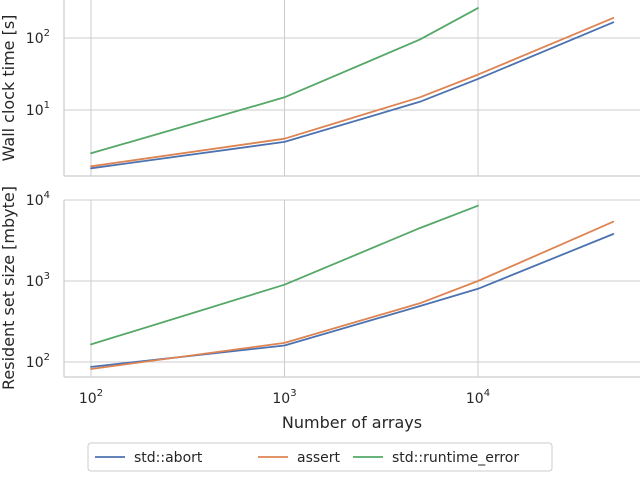  What do you see at coordinates (38, 37) in the screenshot?
I see `panel0-ytick-label-1: 10²` at bounding box center [38, 37].